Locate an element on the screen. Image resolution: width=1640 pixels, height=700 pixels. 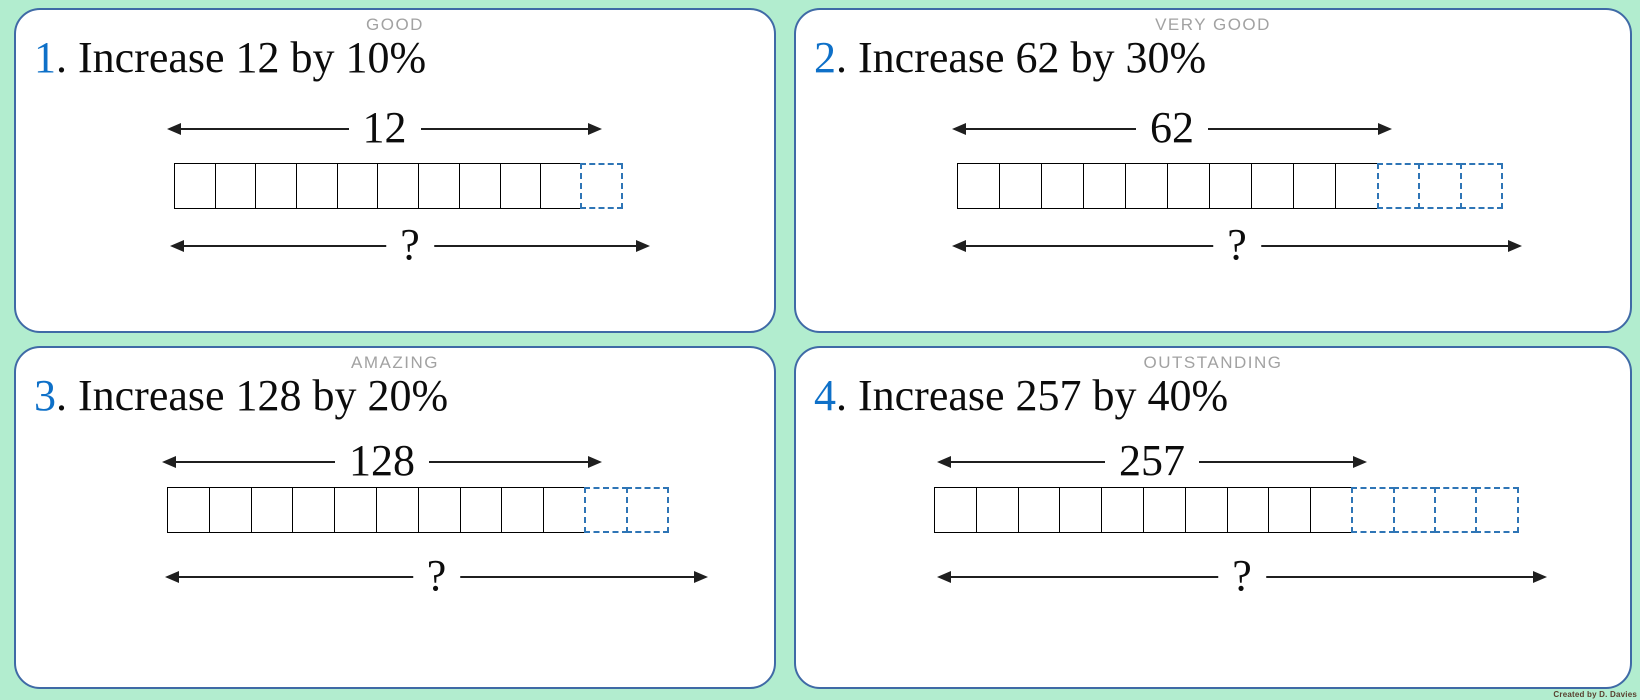
base-value-arrow: 62 is located at coordinates (1172, 128).